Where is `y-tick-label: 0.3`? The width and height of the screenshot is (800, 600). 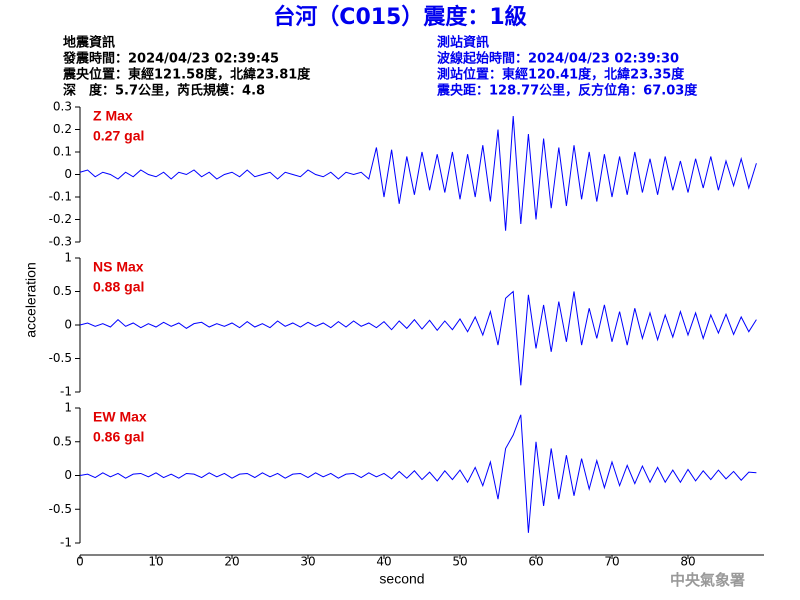
y-tick-label: 0.3 is located at coordinates (62, 107).